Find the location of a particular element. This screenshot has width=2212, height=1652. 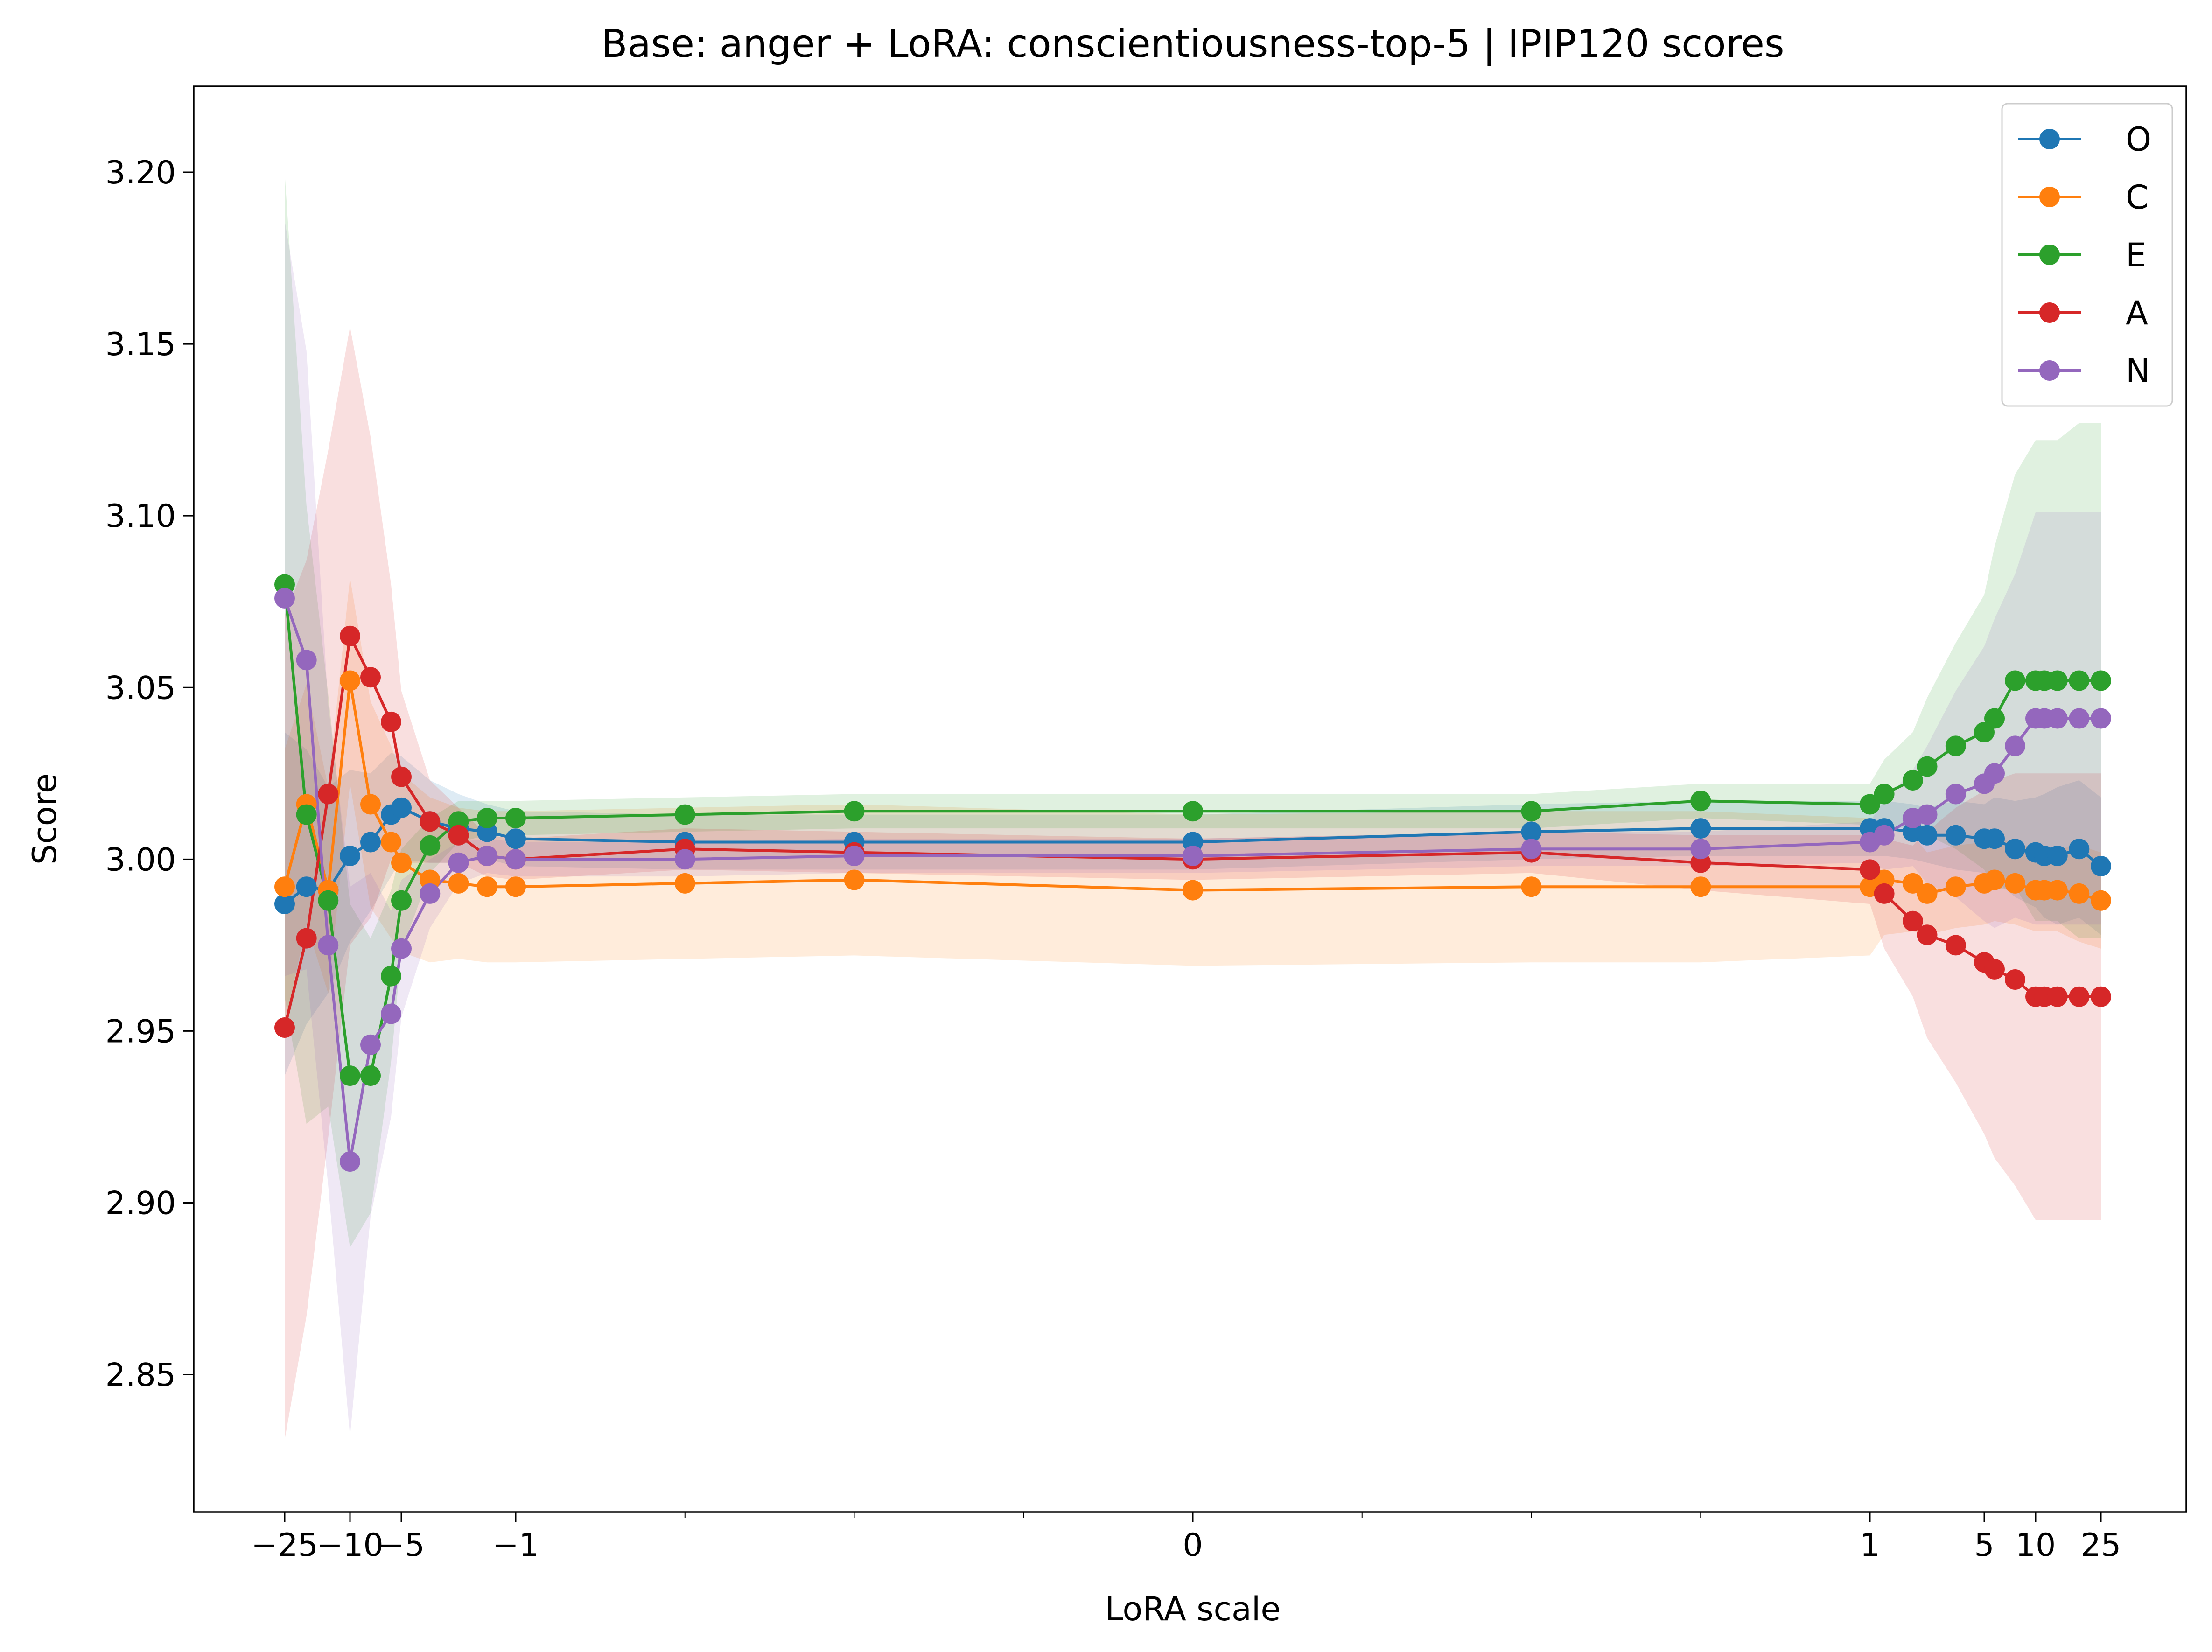

legend-label-e: E is located at coordinates (2136, 255).